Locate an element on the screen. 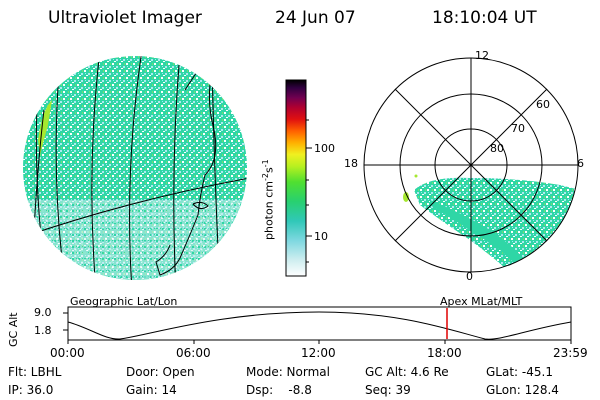 This screenshot has height=400, width=600. colorbar is located at coordinates (298, 178).